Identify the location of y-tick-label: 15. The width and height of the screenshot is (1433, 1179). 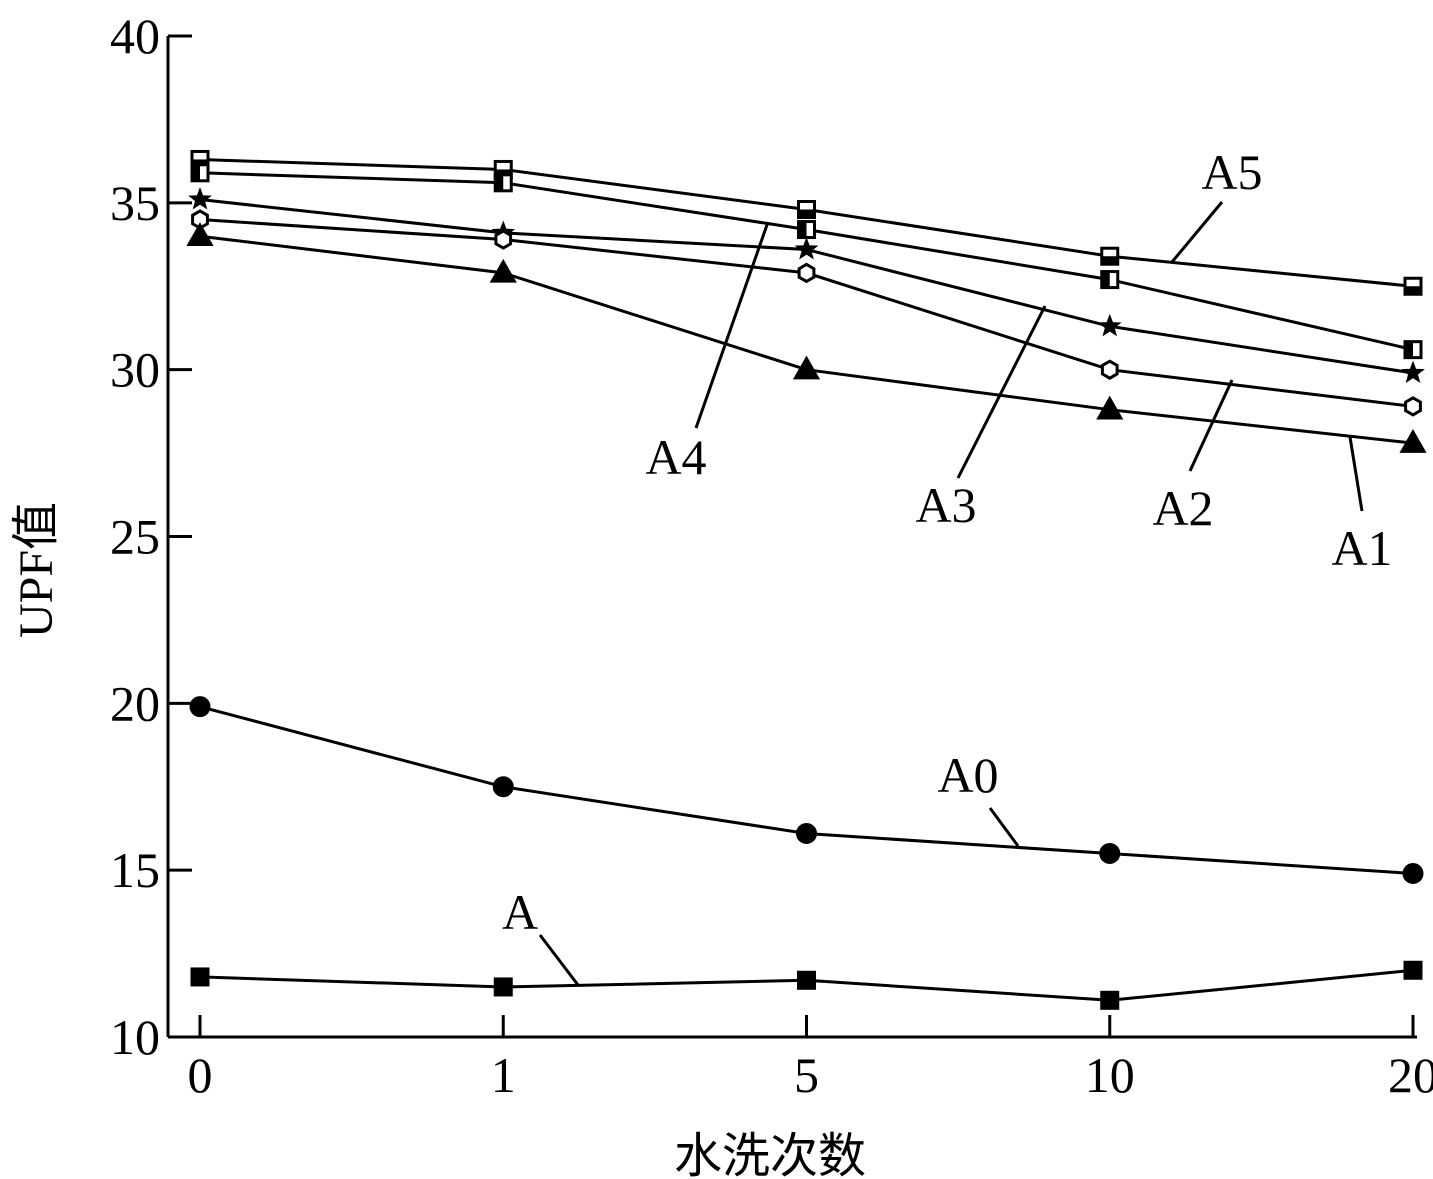
(135, 870).